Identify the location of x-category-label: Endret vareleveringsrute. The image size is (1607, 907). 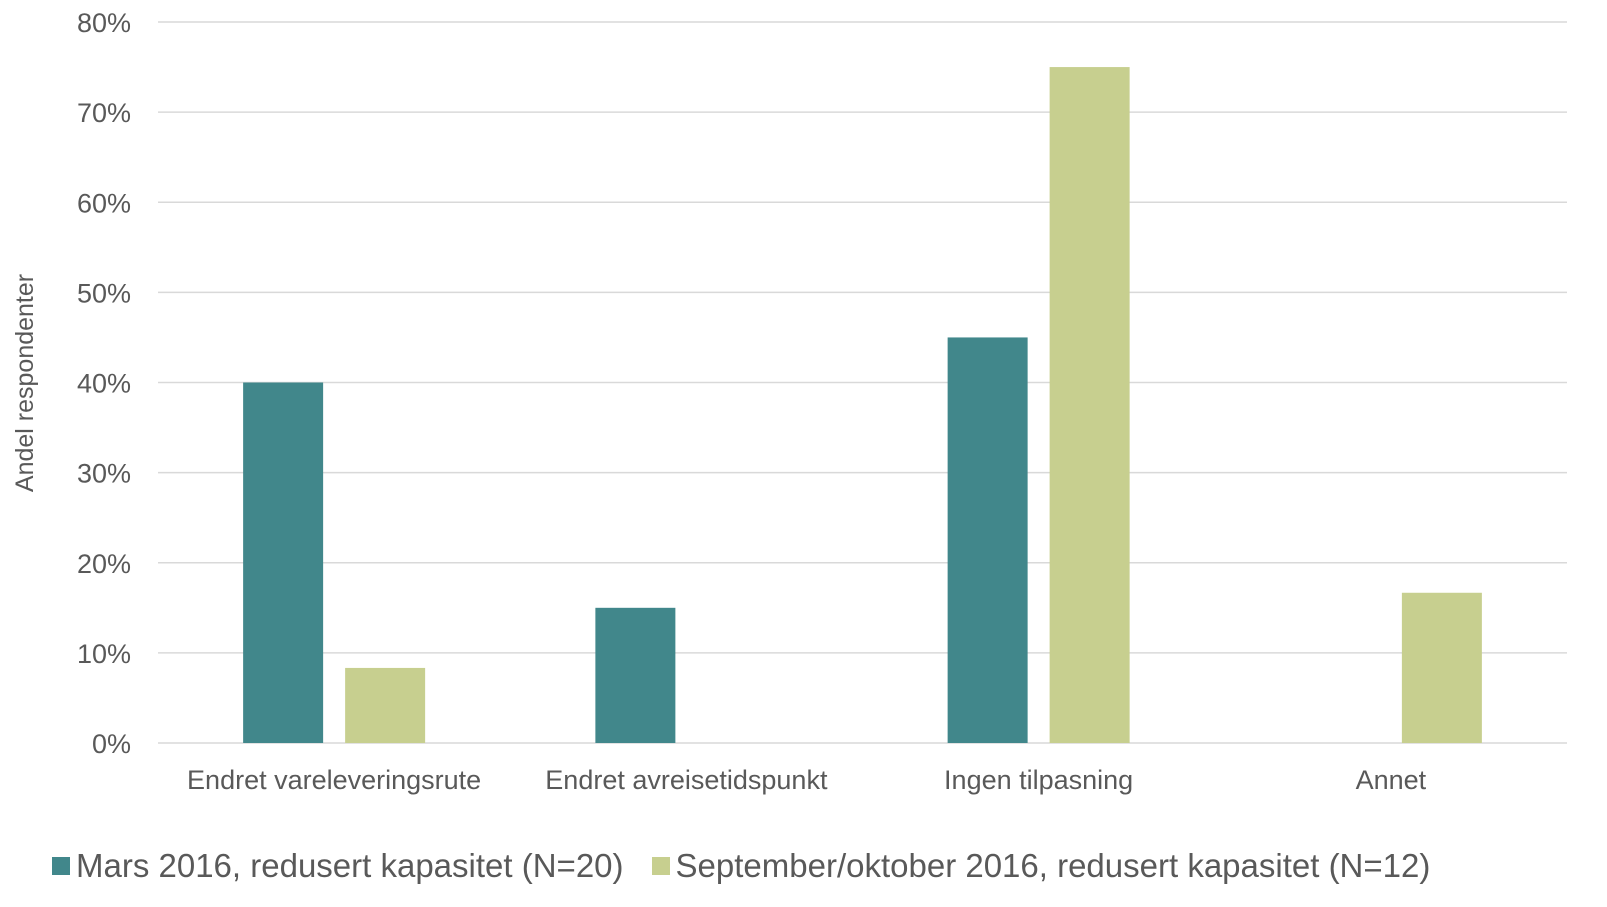
(334, 780).